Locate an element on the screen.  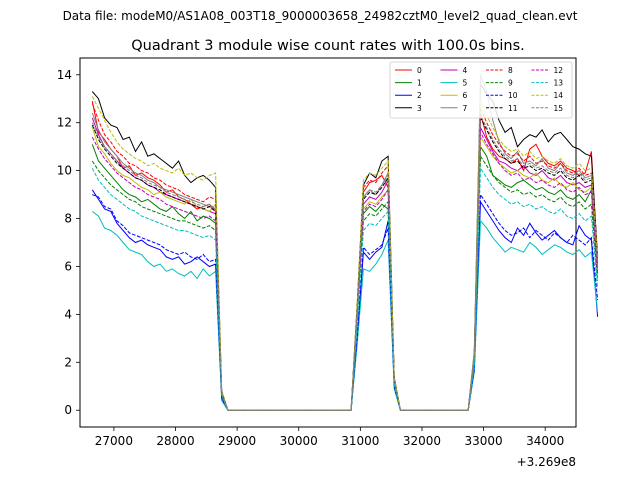
series-line-10-seg1 is located at coordinates (375, 319).